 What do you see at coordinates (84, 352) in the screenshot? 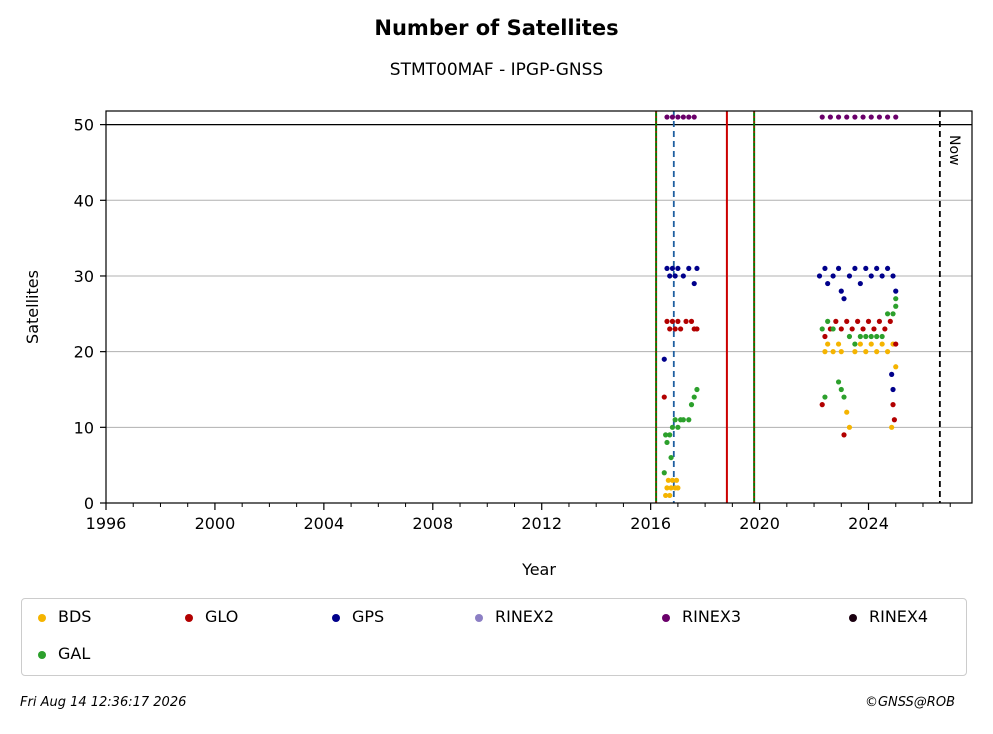
I see `y-tick-label: 20` at bounding box center [84, 352].